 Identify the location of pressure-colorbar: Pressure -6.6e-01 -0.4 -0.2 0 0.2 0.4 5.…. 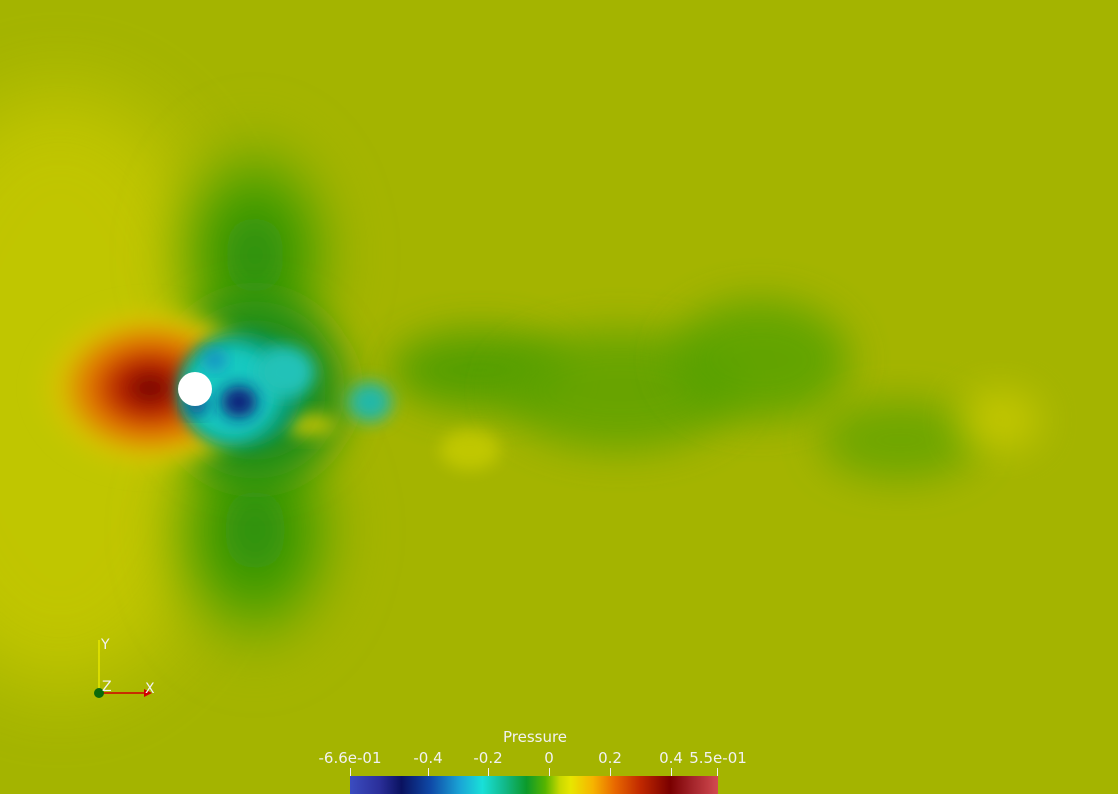
(535, 759).